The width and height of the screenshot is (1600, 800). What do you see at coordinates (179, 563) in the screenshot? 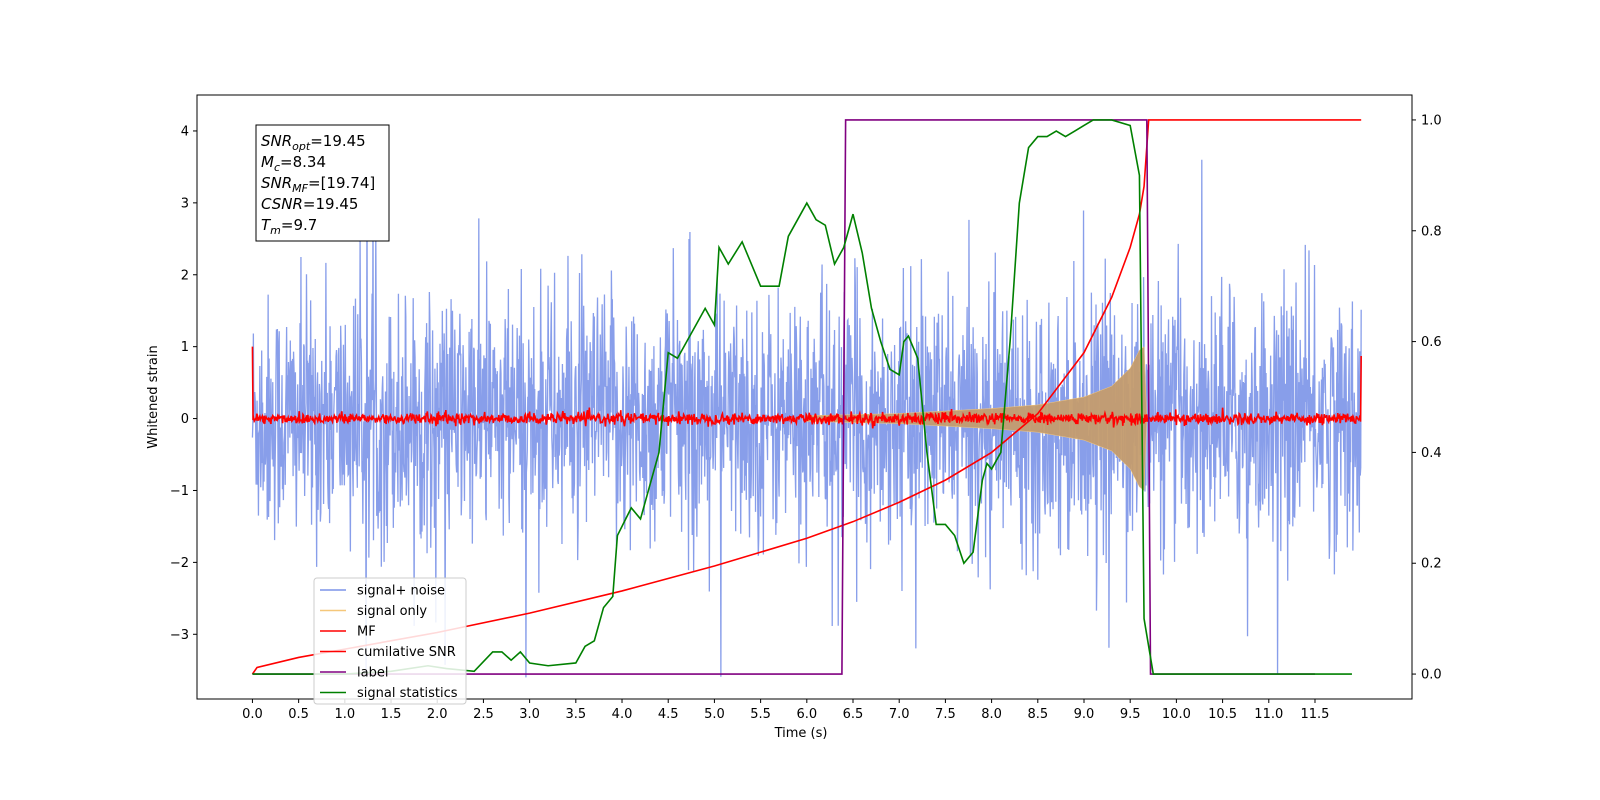
I see `y-tick-label: −2` at bounding box center [179, 563].